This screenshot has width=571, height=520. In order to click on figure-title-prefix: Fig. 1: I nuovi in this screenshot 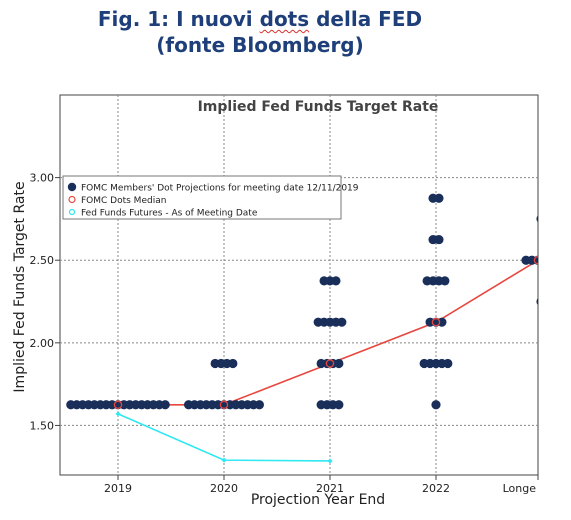, I will do `click(178, 19)`.